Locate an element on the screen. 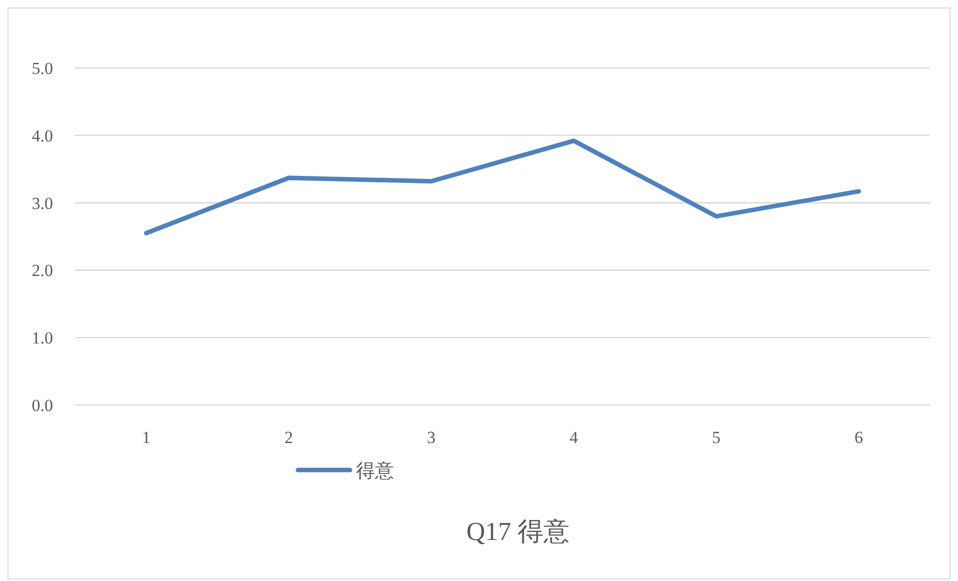 Image resolution: width=958 pixels, height=581 pixels. y-tick-label: 4.0 is located at coordinates (42, 136).